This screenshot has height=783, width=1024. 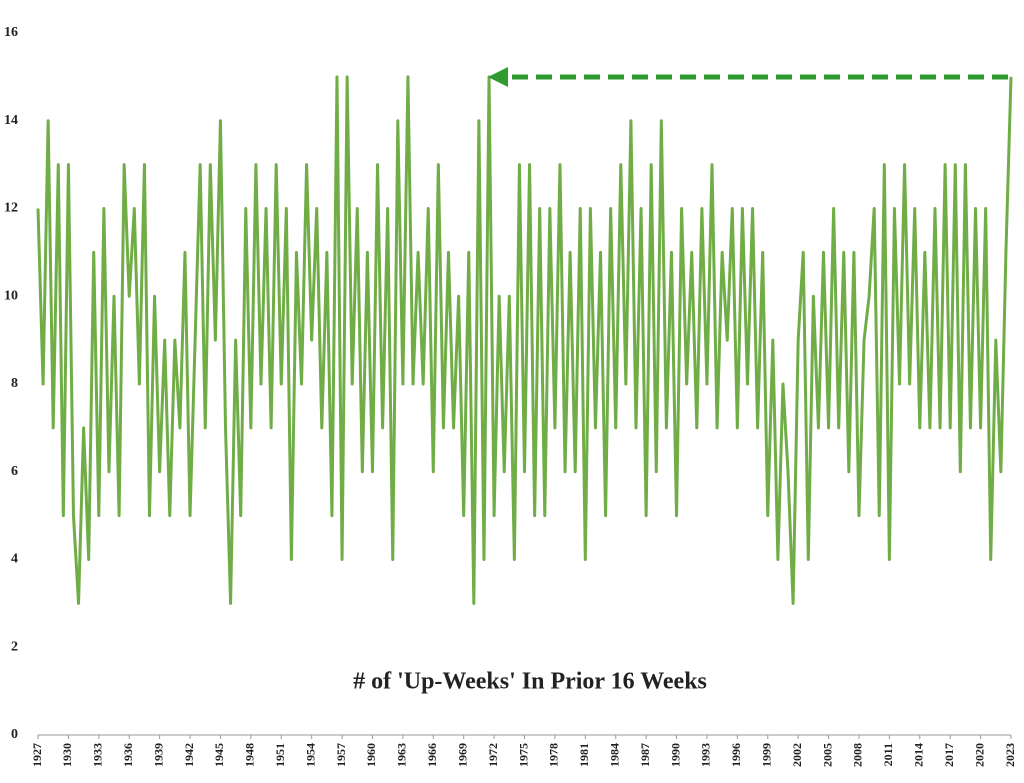 What do you see at coordinates (98, 755) in the screenshot?
I see `x-tick-label: 1933` at bounding box center [98, 755].